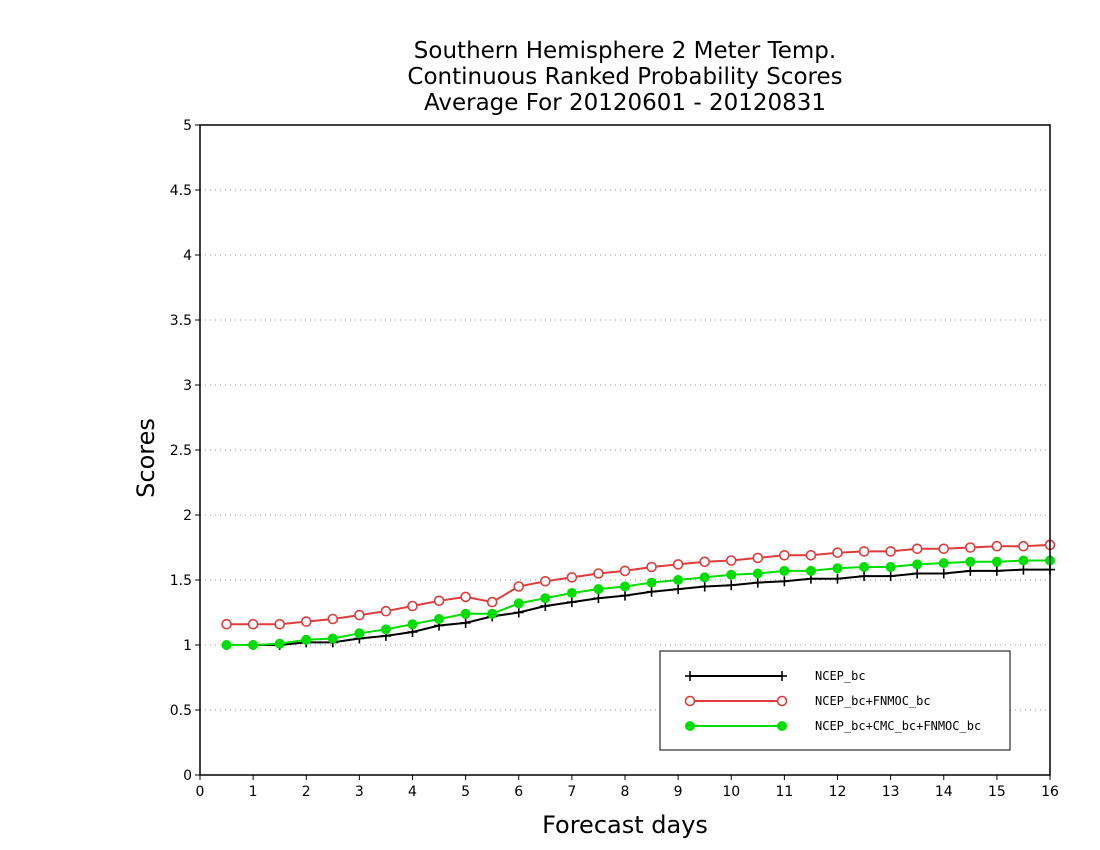 The width and height of the screenshot is (1100, 850). I want to click on series-line, so click(638, 607).